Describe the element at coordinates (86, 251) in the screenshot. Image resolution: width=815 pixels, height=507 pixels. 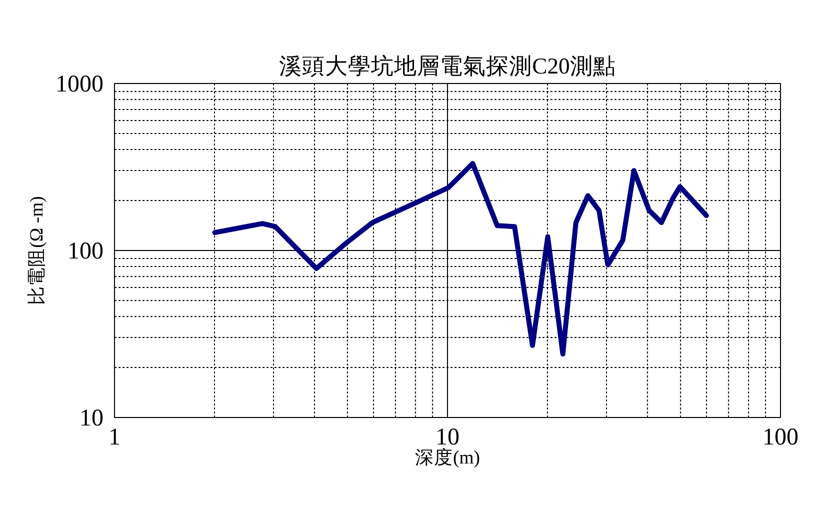
I see `y-tick-label: 100` at that location.